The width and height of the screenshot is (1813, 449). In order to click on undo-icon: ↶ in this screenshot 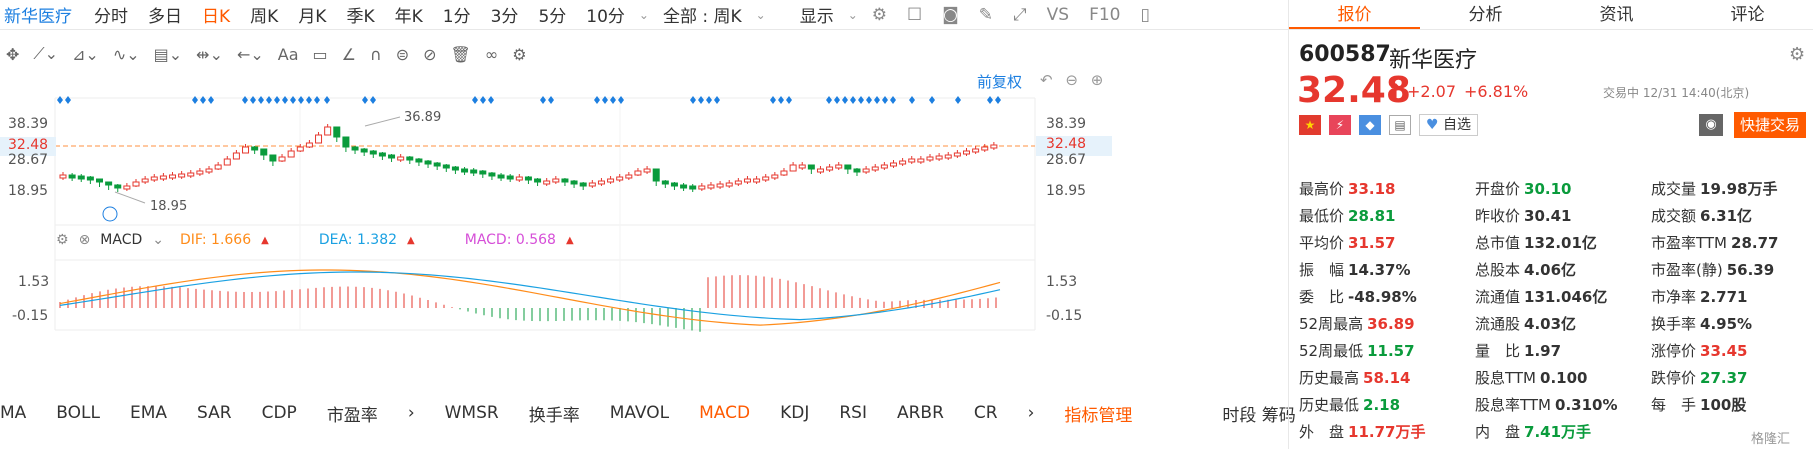, I will do `click(1046, 80)`.